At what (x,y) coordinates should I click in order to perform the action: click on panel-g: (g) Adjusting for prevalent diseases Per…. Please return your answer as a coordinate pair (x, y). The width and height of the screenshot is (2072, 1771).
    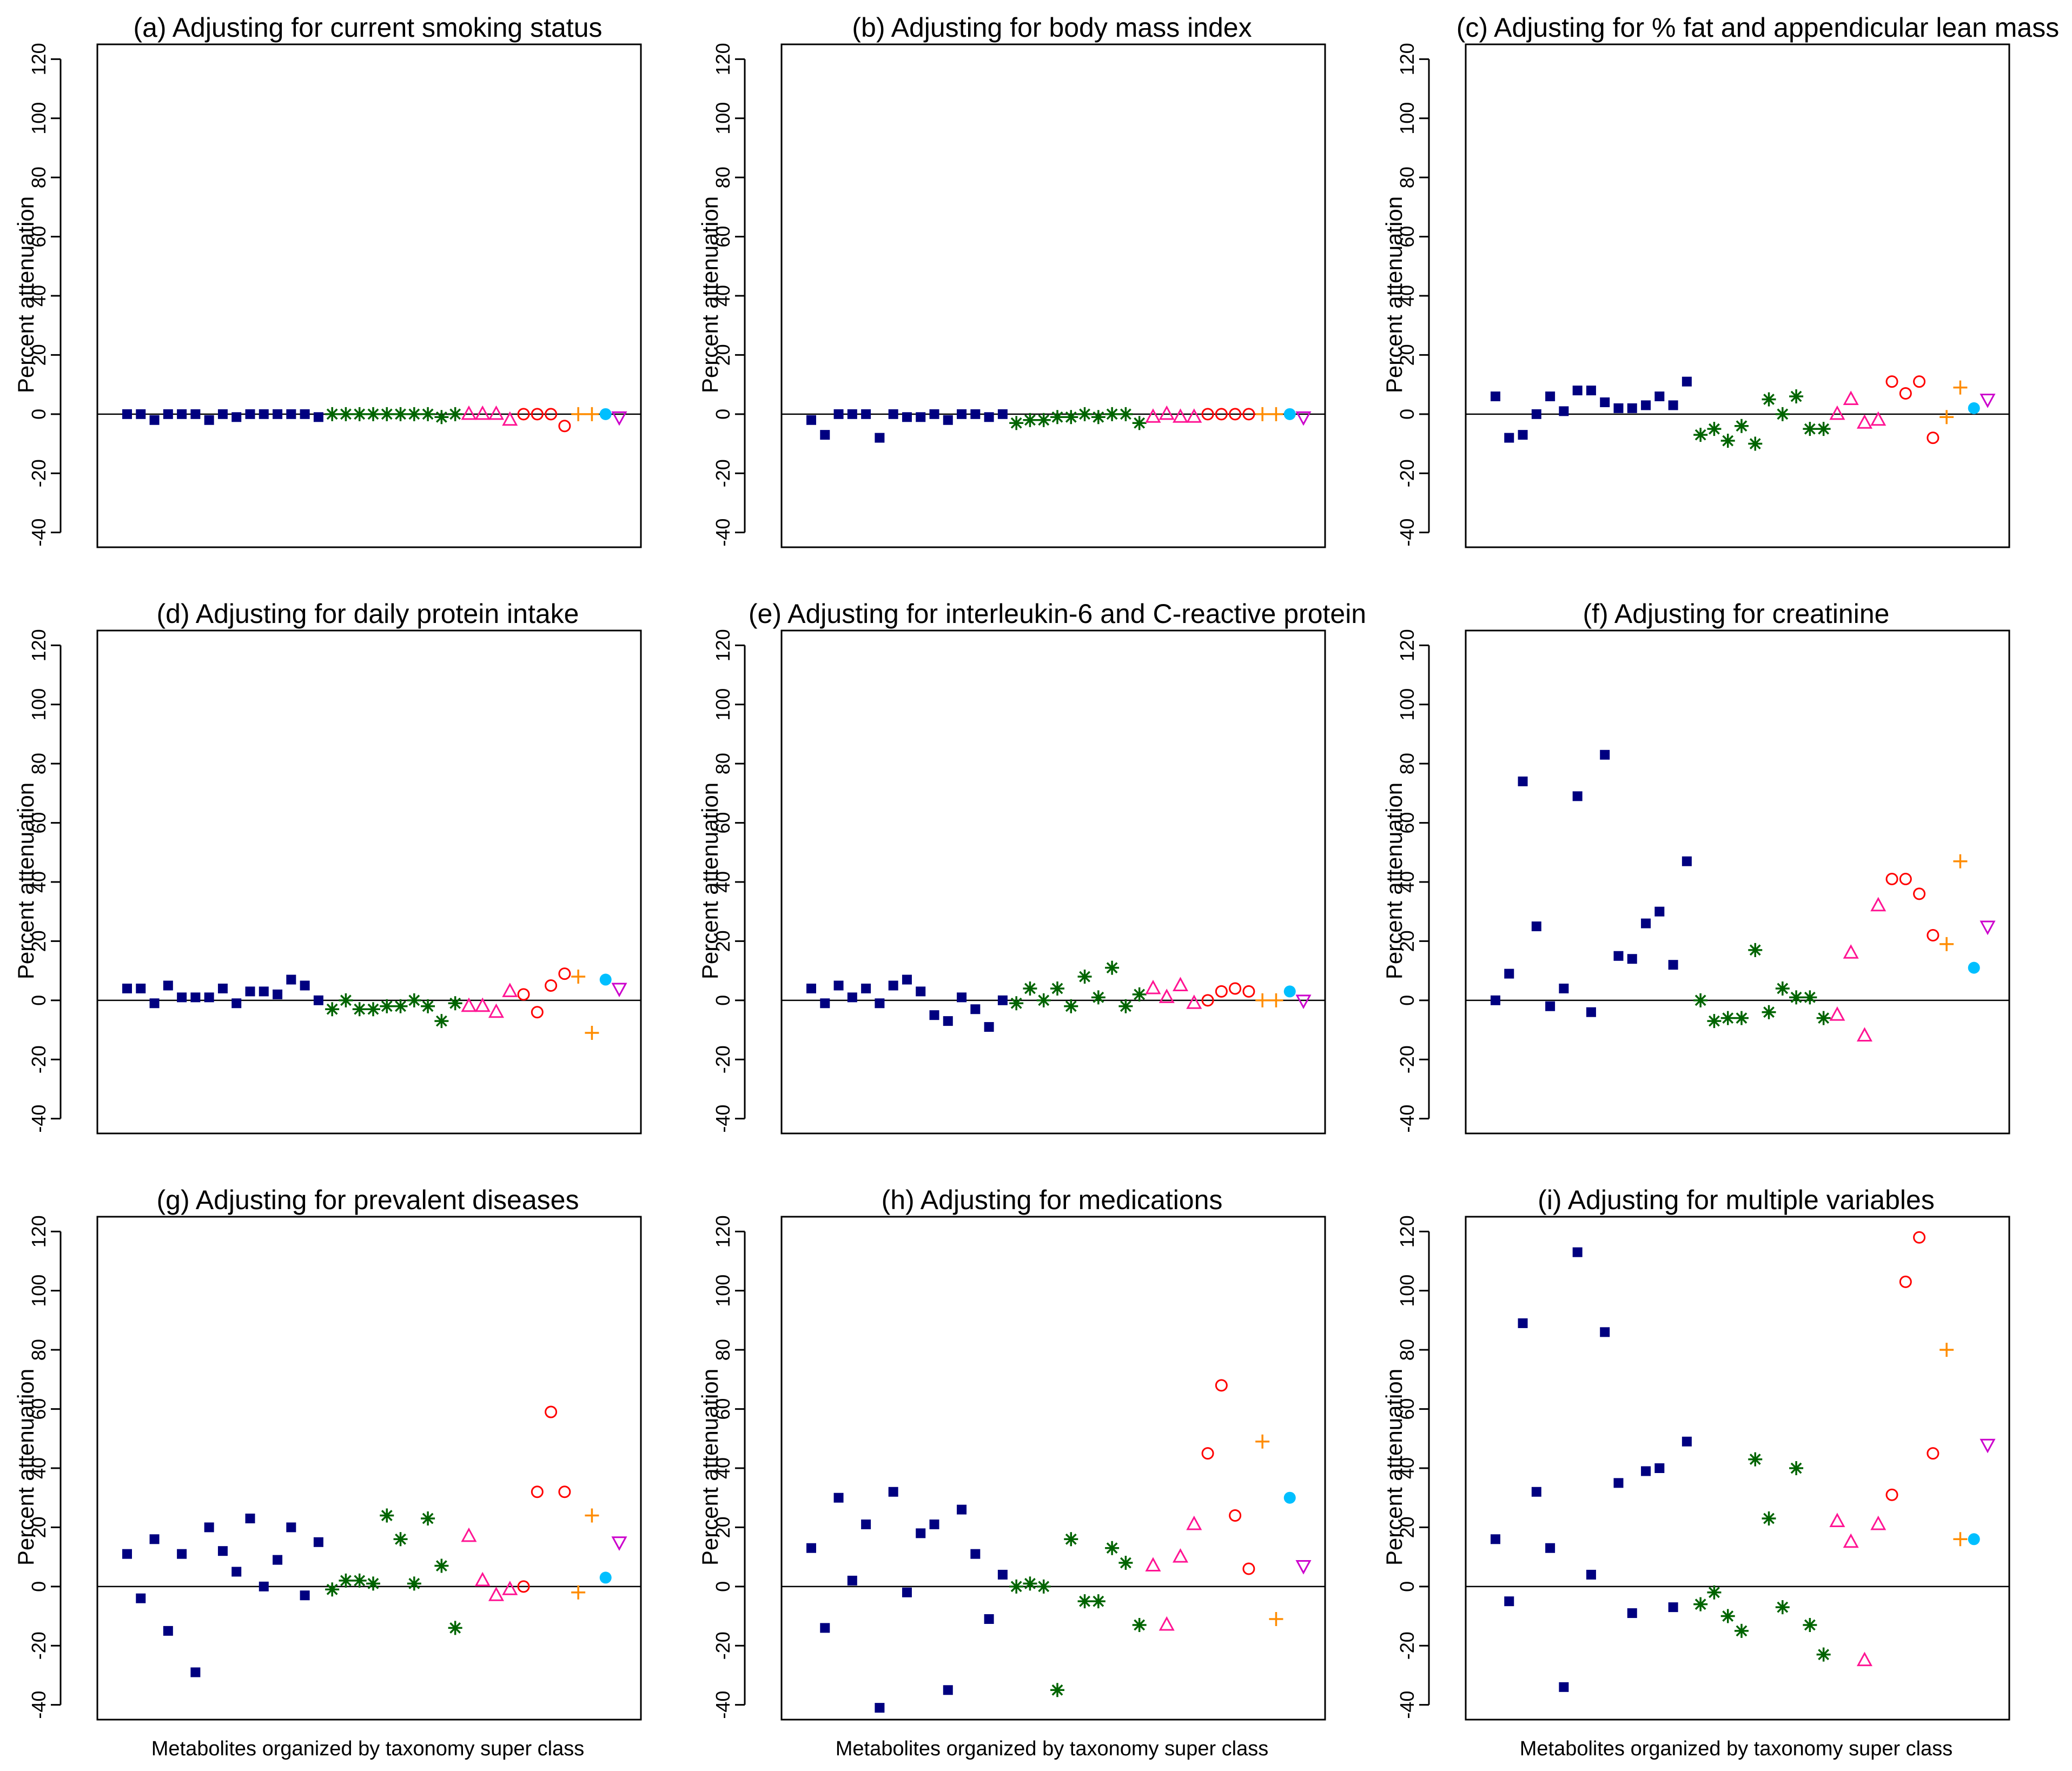
    Looking at the image, I should click on (327, 1472).